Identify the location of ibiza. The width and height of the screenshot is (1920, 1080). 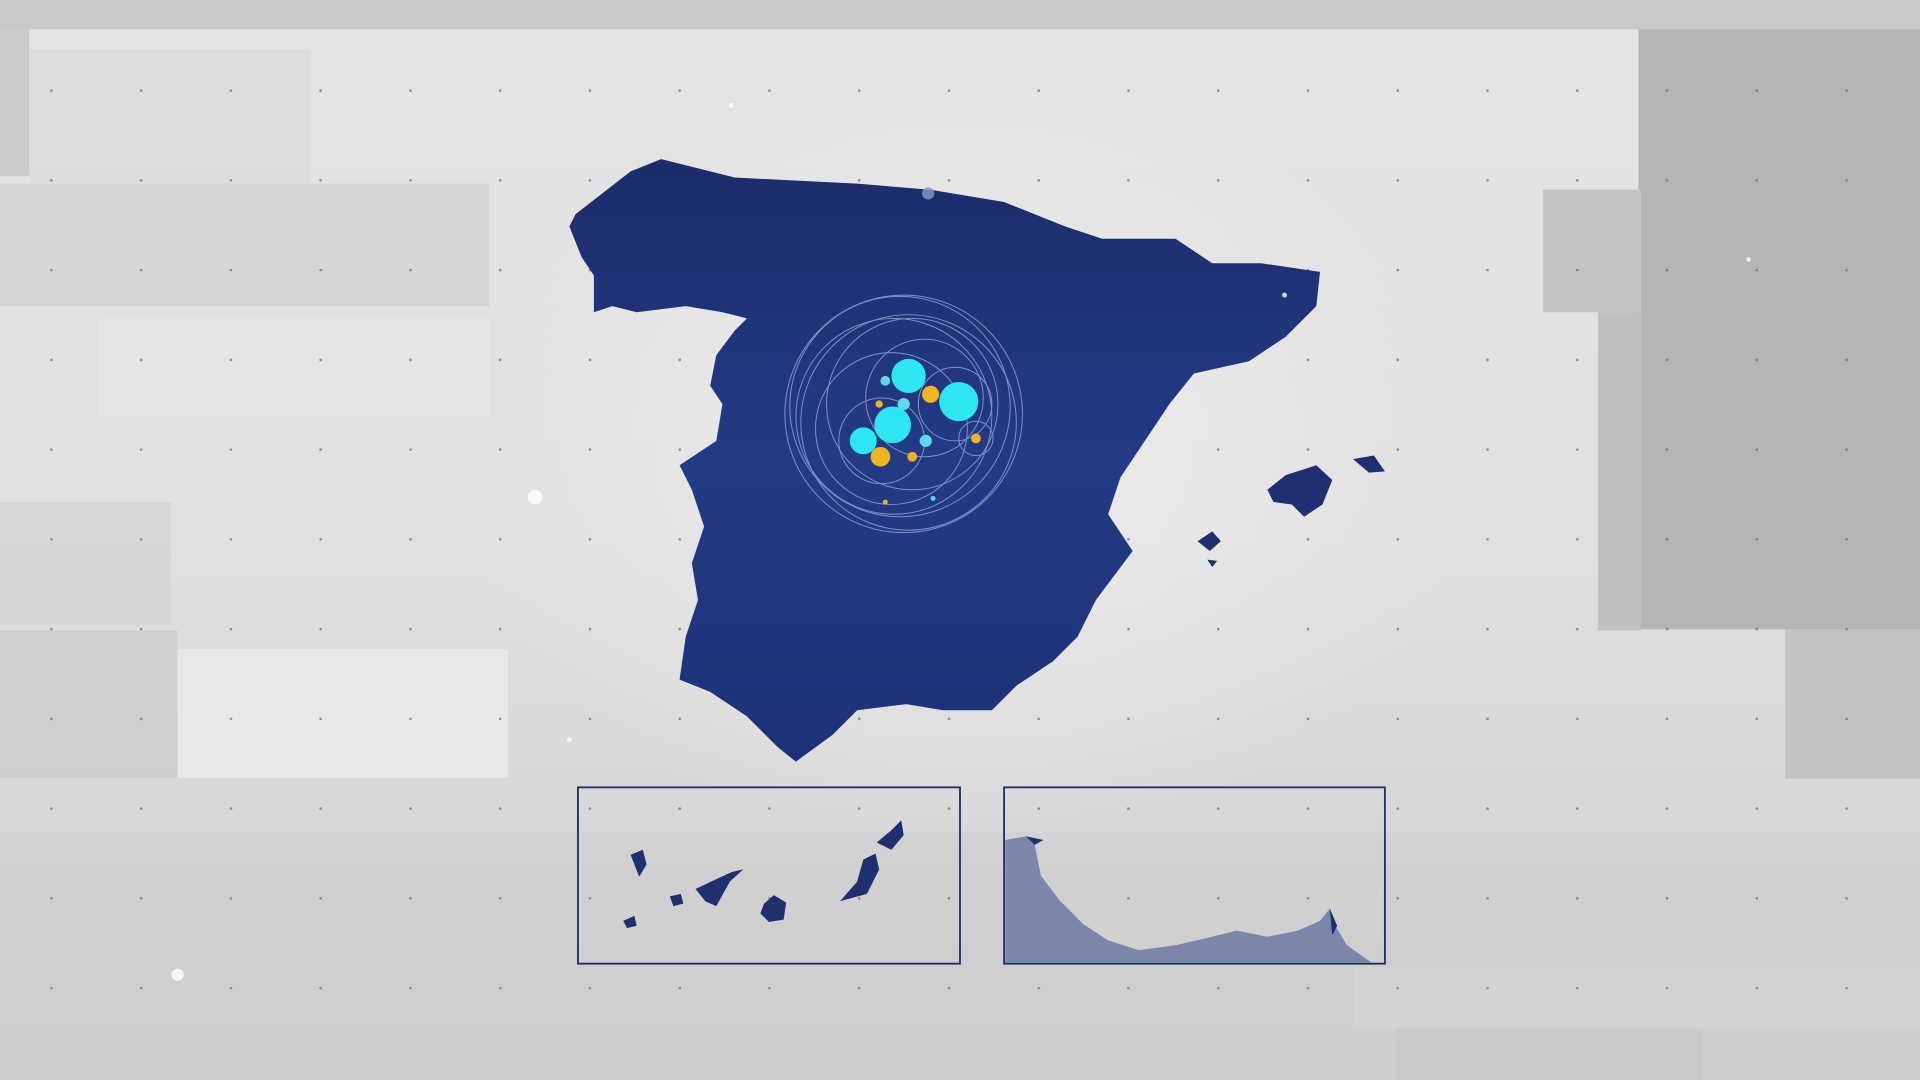
(1209, 549).